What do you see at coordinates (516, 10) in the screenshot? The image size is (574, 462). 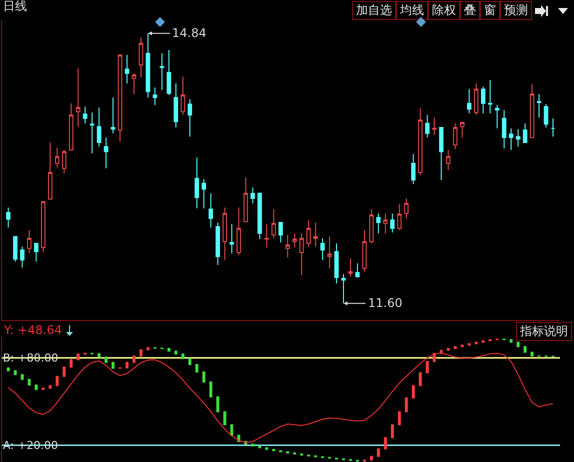 I see `text: 预测` at bounding box center [516, 10].